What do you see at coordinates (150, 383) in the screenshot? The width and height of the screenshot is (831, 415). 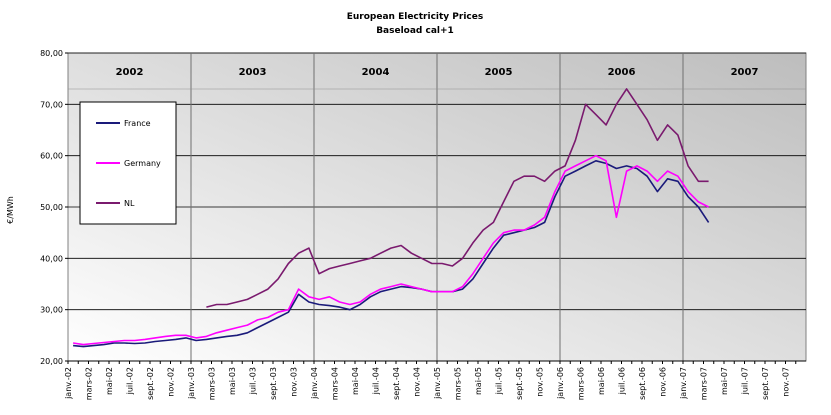 I see `x-tick-label: sept.-02` at bounding box center [150, 383].